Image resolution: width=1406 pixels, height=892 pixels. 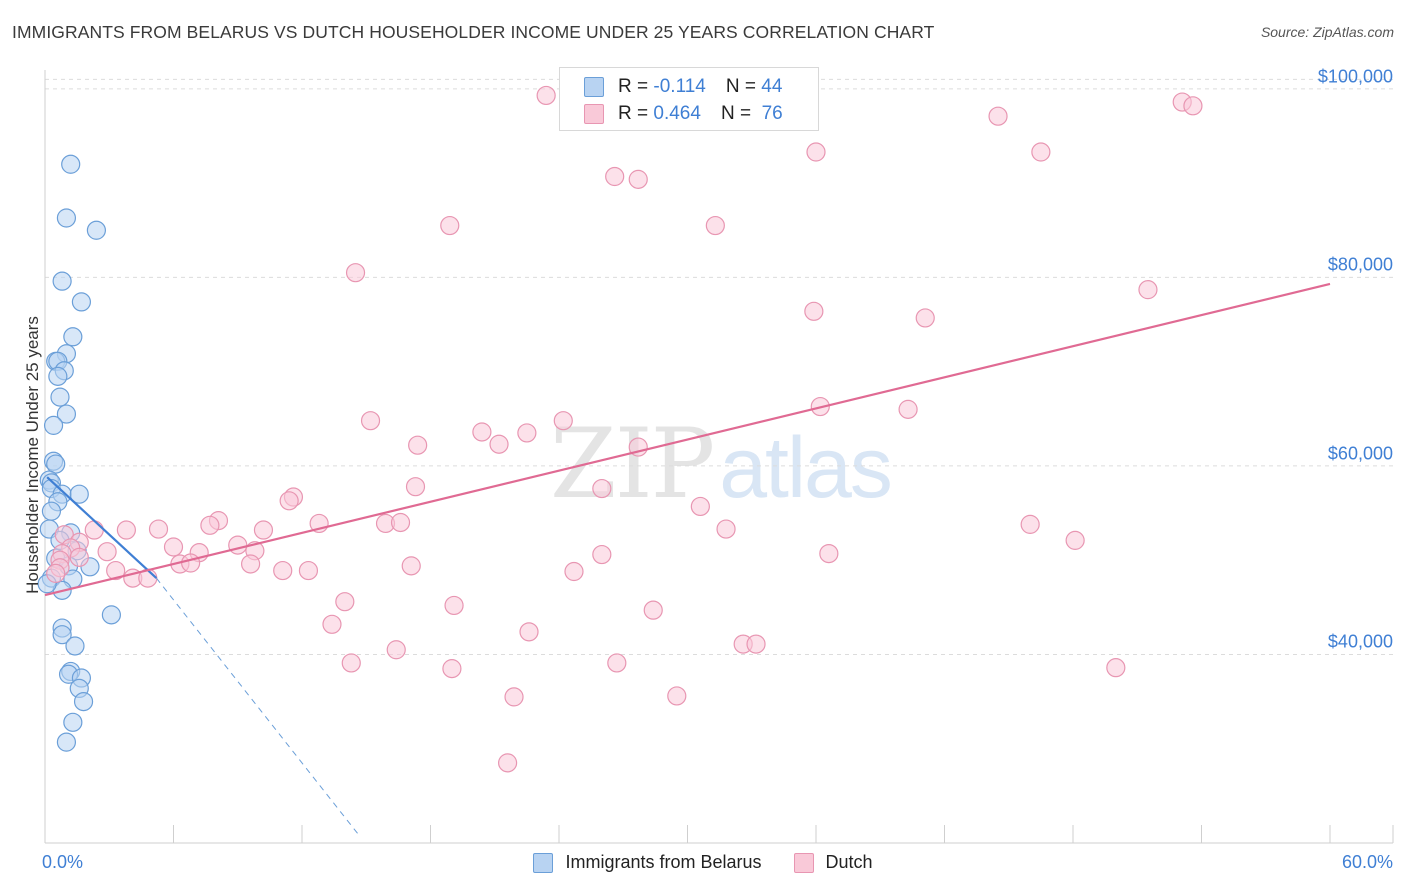 What do you see at coordinates (803, 862) in the screenshot?
I see `series-swatch-dutch` at bounding box center [803, 862].